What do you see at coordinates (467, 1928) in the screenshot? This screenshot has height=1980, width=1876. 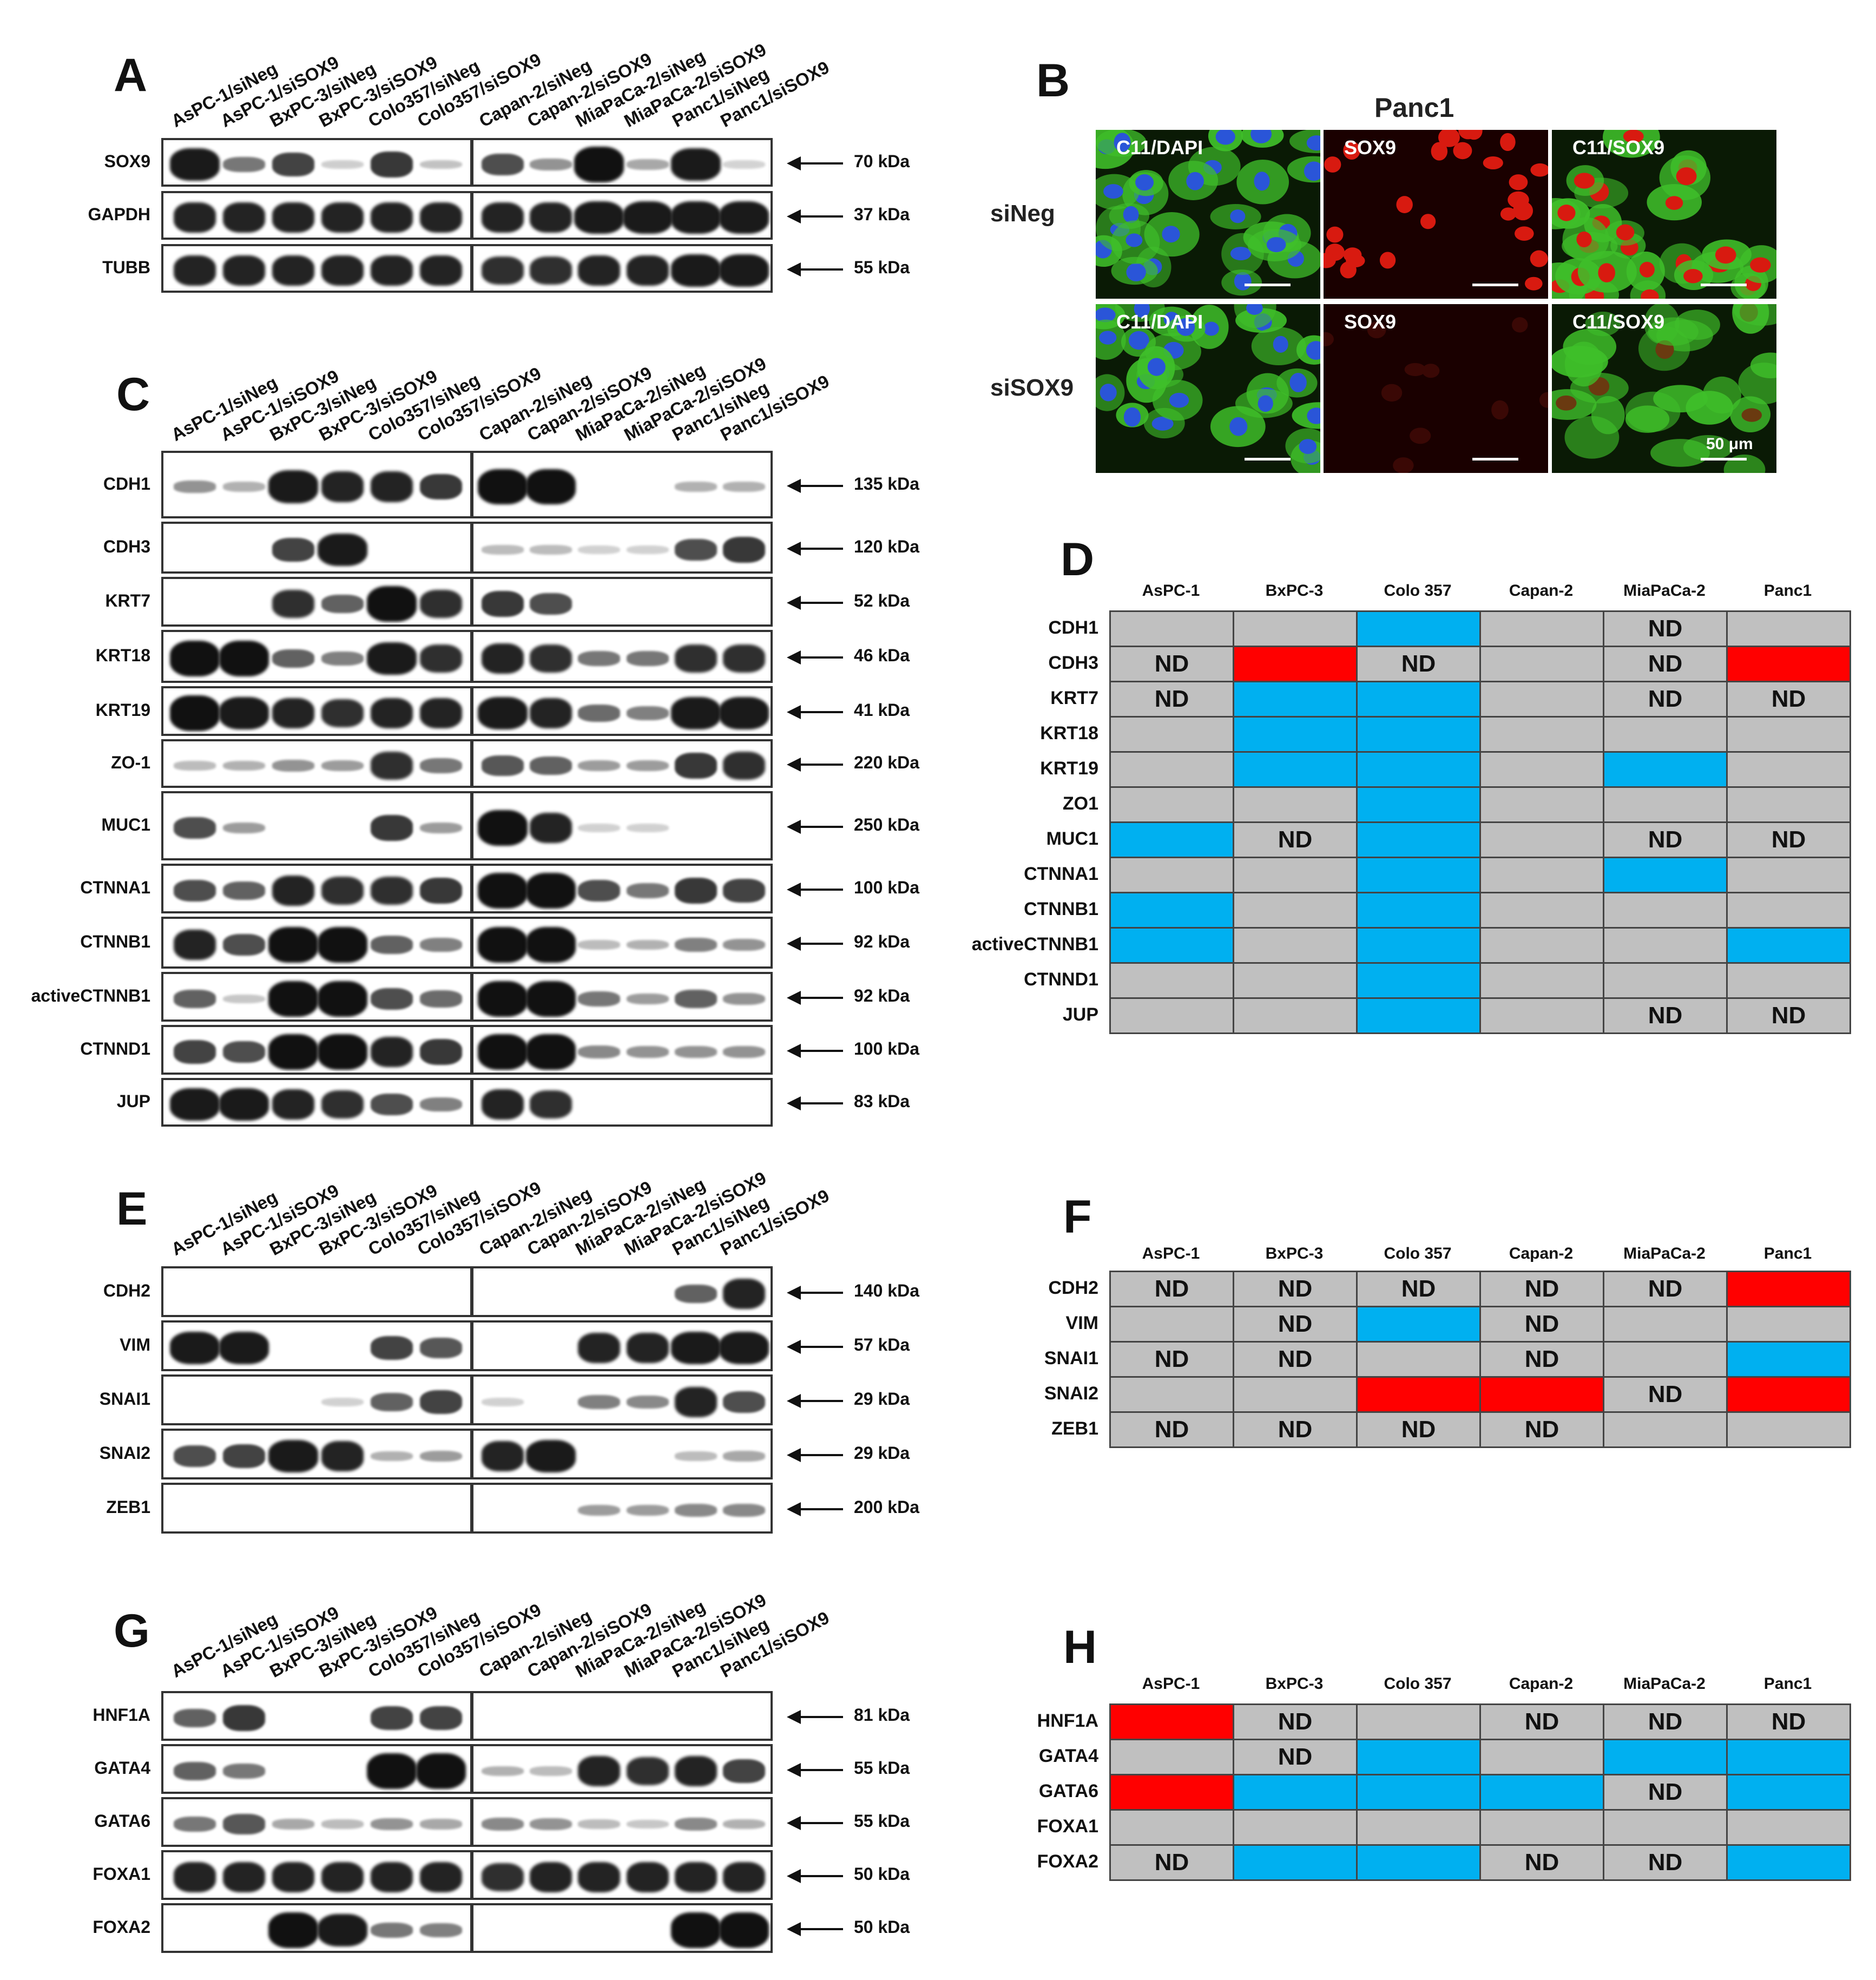 I see `blot-foxa2` at bounding box center [467, 1928].